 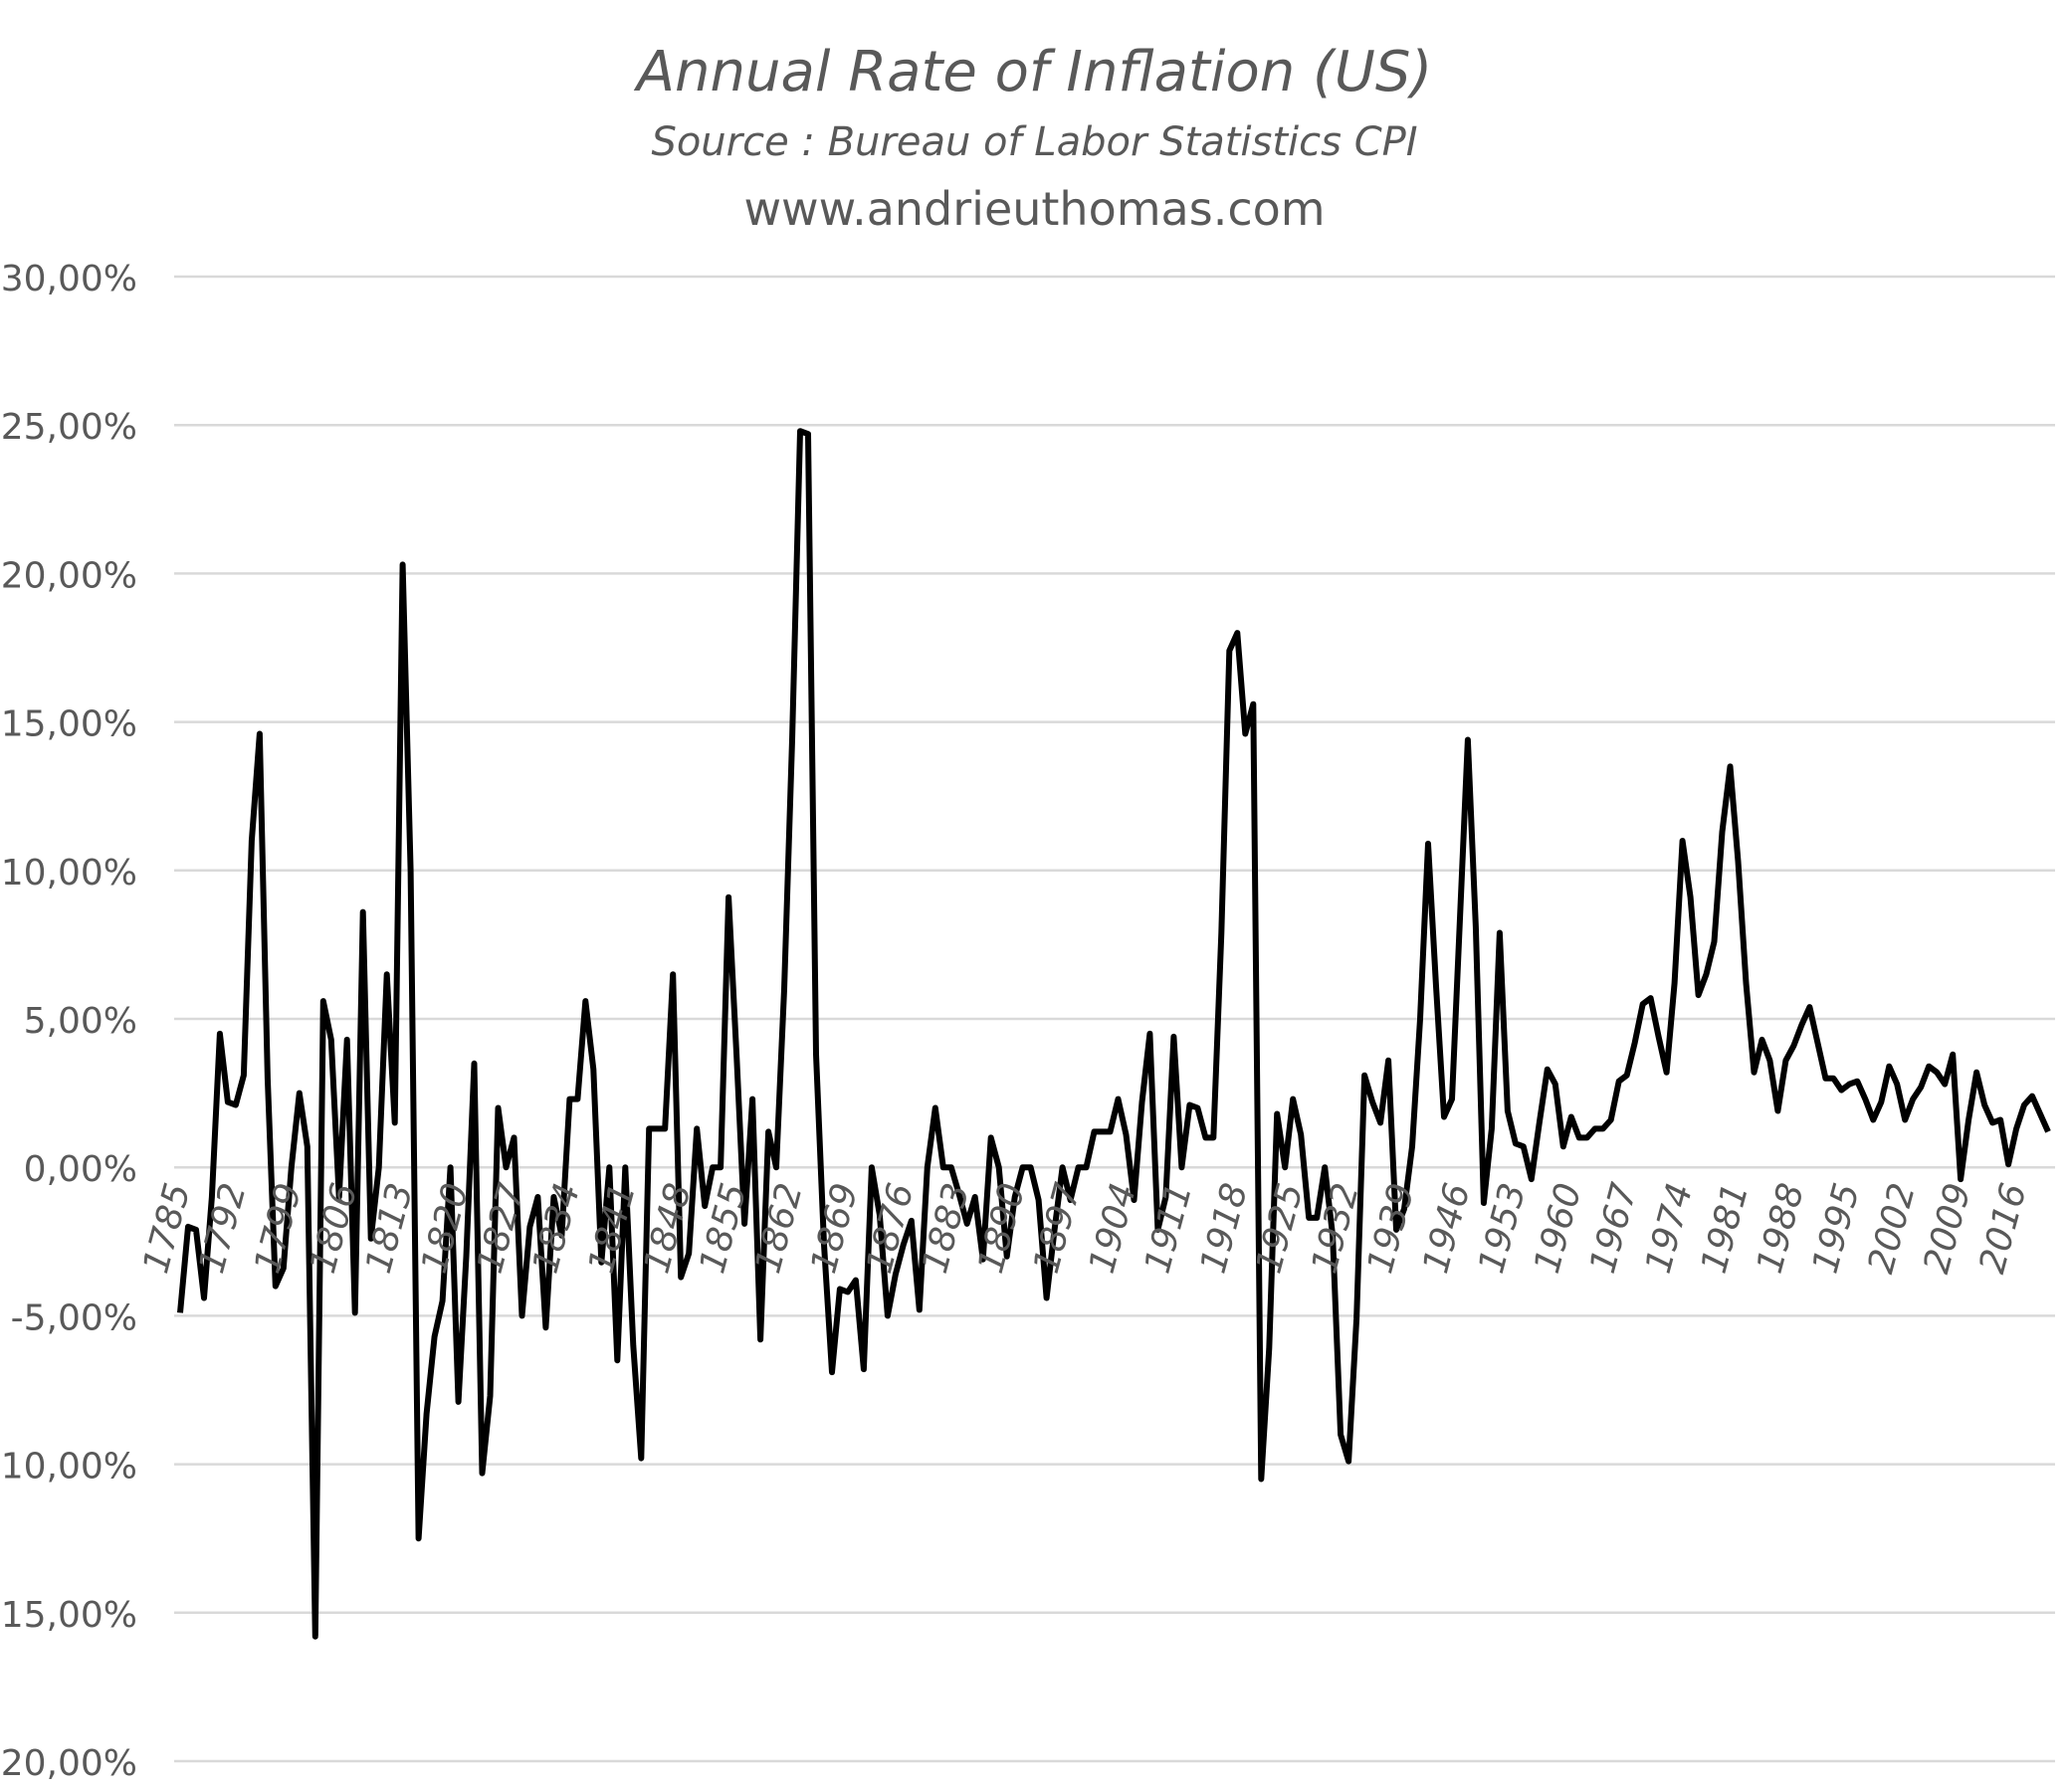 What do you see at coordinates (69, 575) in the screenshot?
I see `y-tick-label: 20,00%` at bounding box center [69, 575].